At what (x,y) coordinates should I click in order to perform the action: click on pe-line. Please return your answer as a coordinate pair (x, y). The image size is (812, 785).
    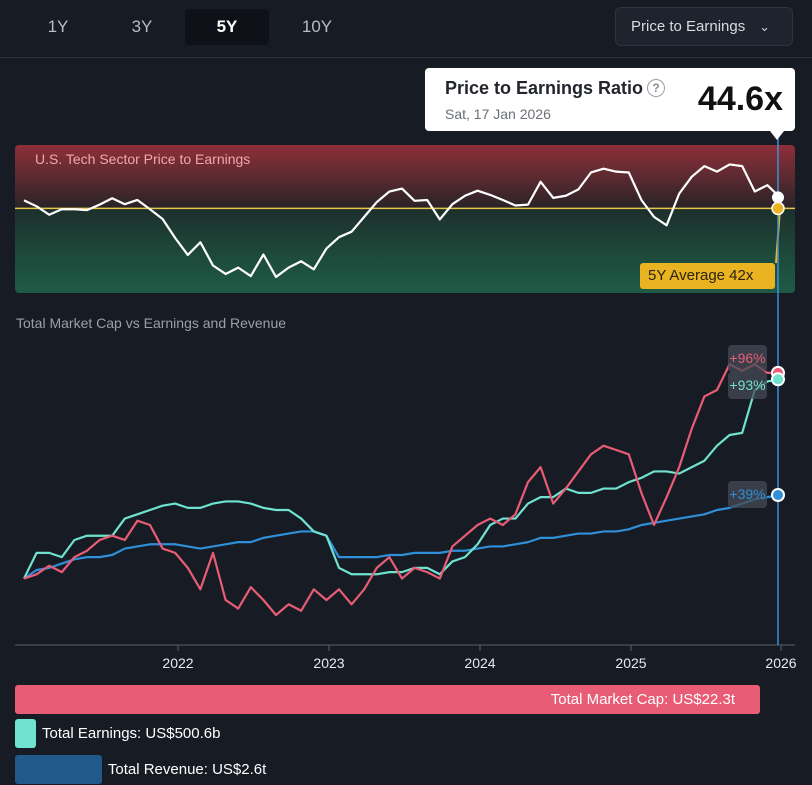
    Looking at the image, I should click on (402, 221).